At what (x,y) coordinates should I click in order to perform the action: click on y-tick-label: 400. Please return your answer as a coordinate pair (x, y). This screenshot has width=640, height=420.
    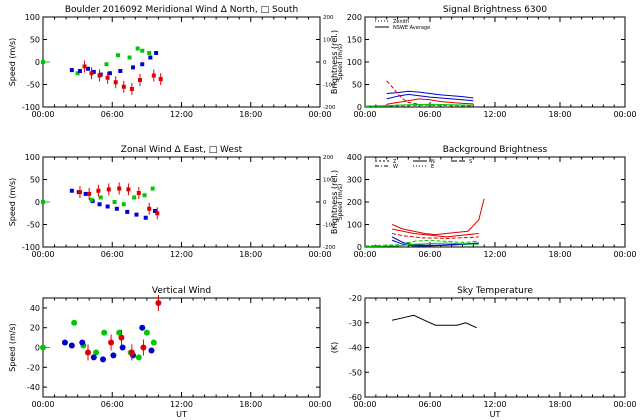
    Looking at the image, I should click on (354, 157).